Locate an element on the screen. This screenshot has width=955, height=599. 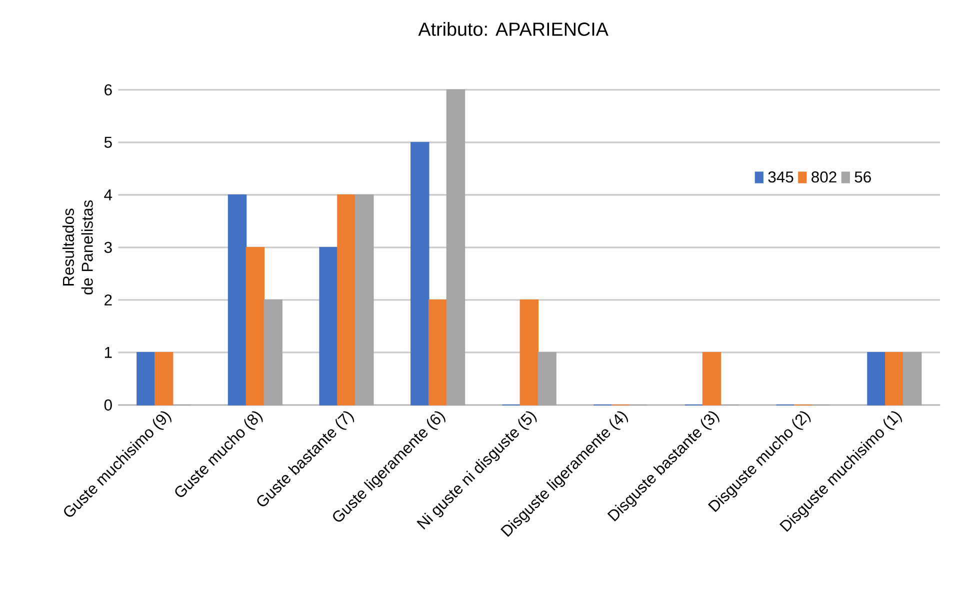
y-tick-label: 6 is located at coordinates (108, 90).